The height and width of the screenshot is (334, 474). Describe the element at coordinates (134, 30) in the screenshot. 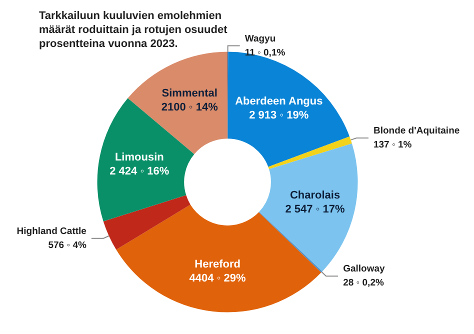

I see `chart-title: Tarkkailuun kuuluvien emolehmien määrät roduittain ja rotujen osuudet prosentteina vuonna 2023.` at that location.